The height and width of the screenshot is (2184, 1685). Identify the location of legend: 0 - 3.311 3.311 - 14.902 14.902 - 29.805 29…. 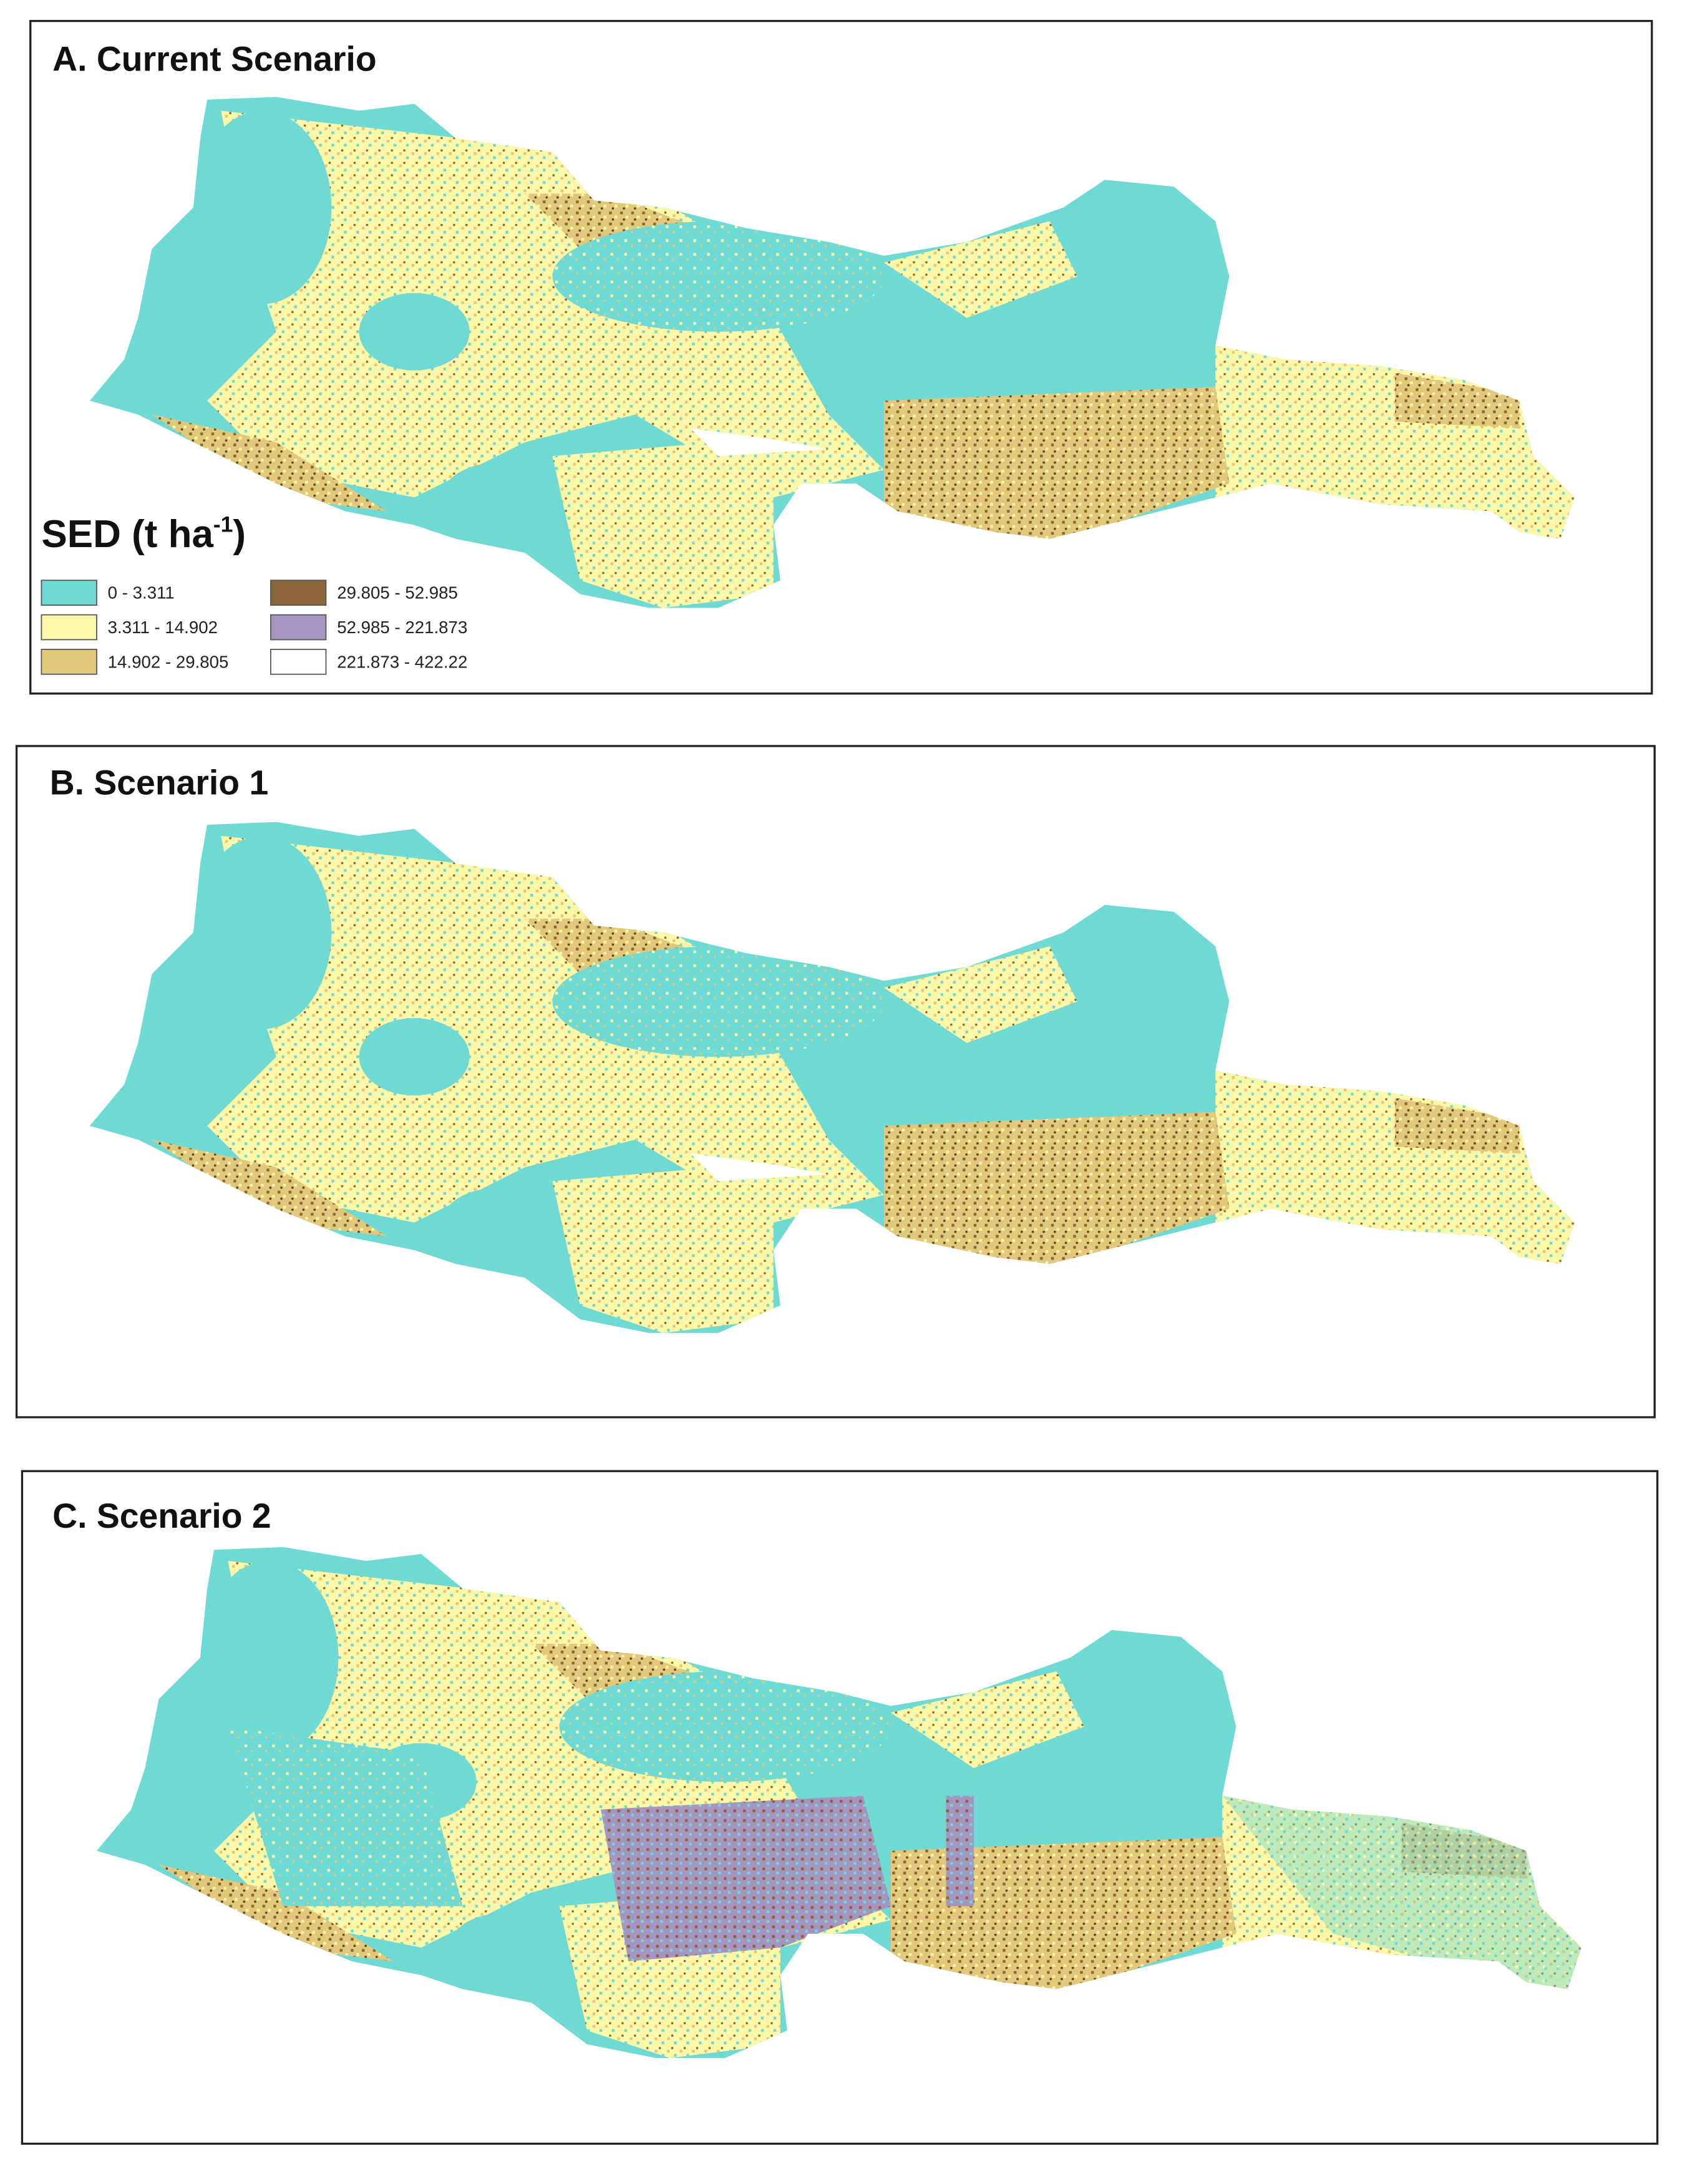
(254, 627).